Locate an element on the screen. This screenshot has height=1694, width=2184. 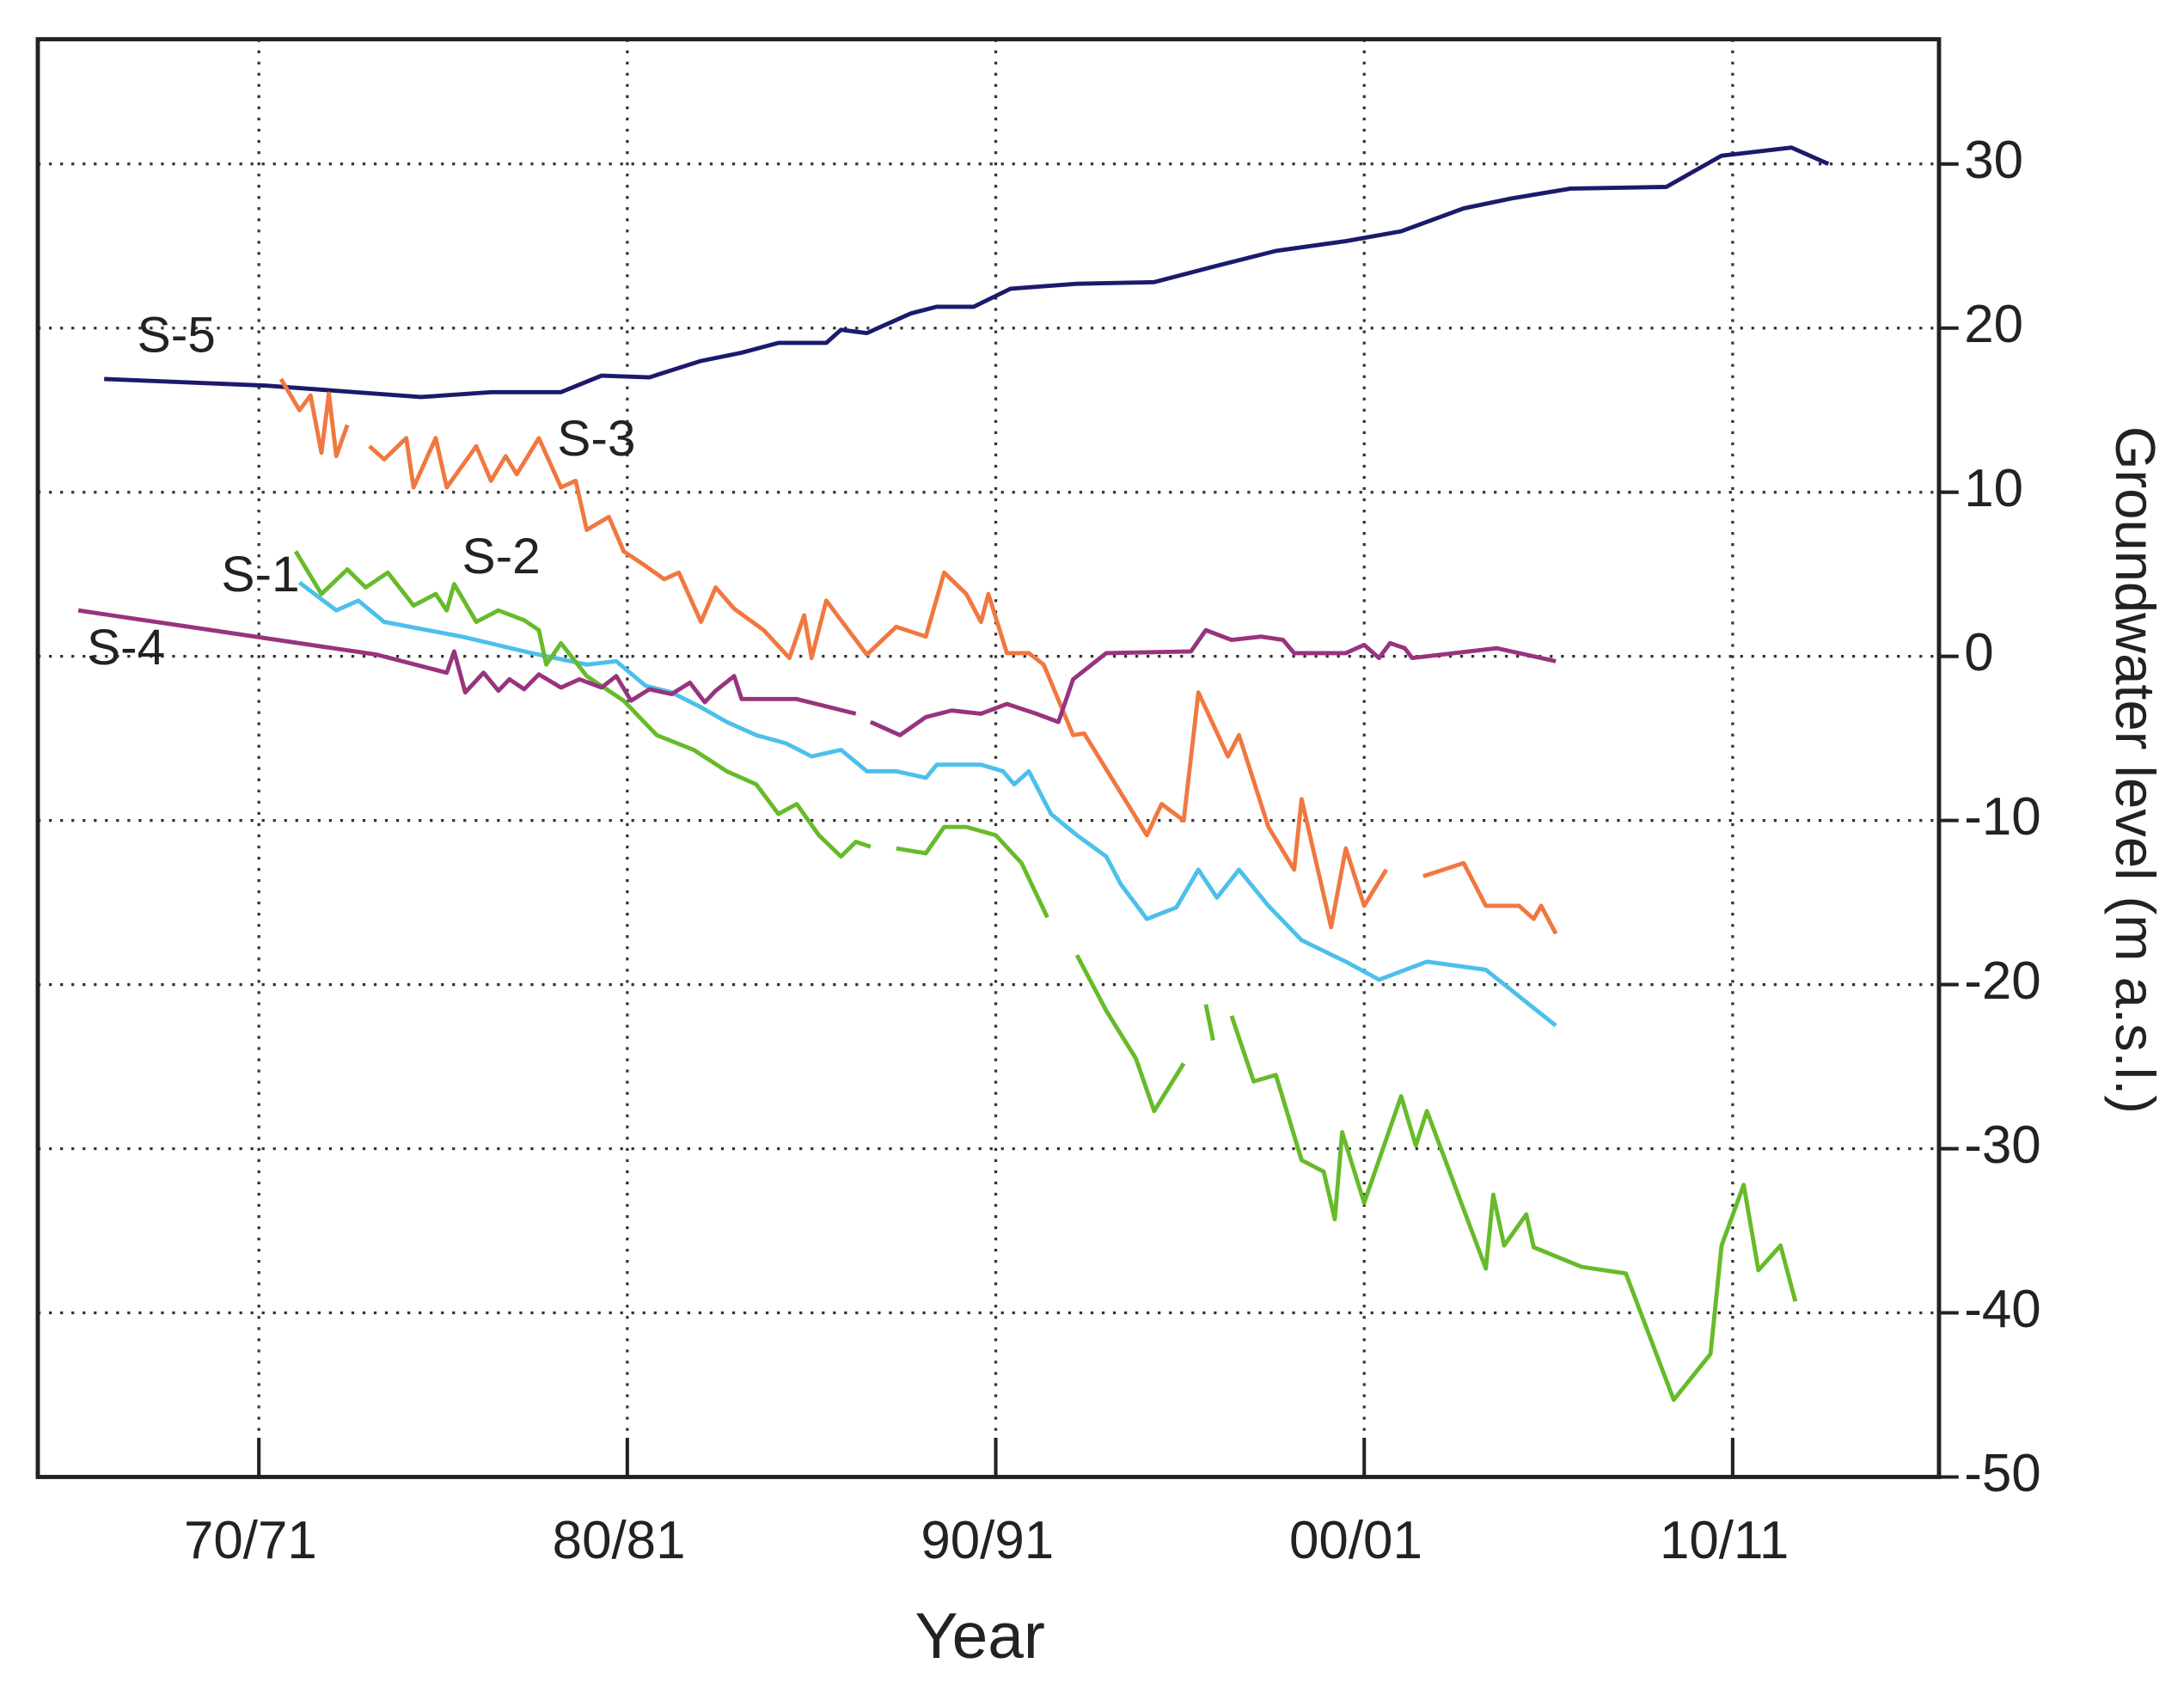
series-label: S-4 is located at coordinates (126, 648).